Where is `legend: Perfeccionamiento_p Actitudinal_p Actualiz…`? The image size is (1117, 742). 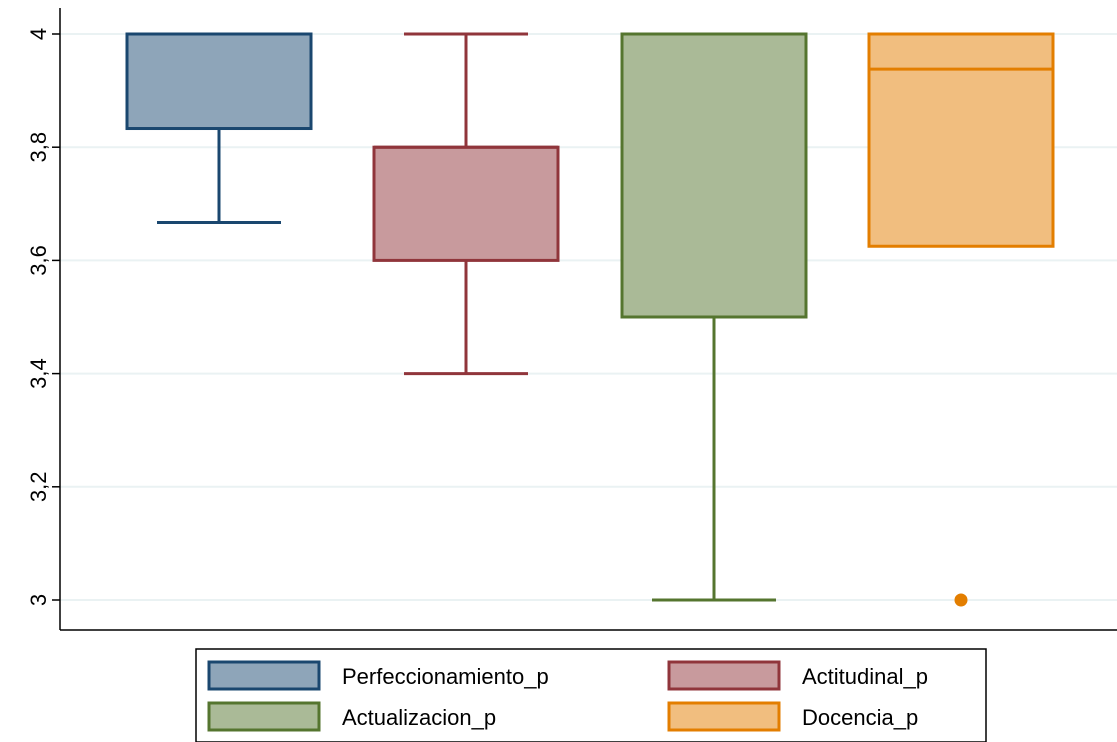 legend: Perfeccionamiento_p Actitudinal_p Actualiz… is located at coordinates (591, 695).